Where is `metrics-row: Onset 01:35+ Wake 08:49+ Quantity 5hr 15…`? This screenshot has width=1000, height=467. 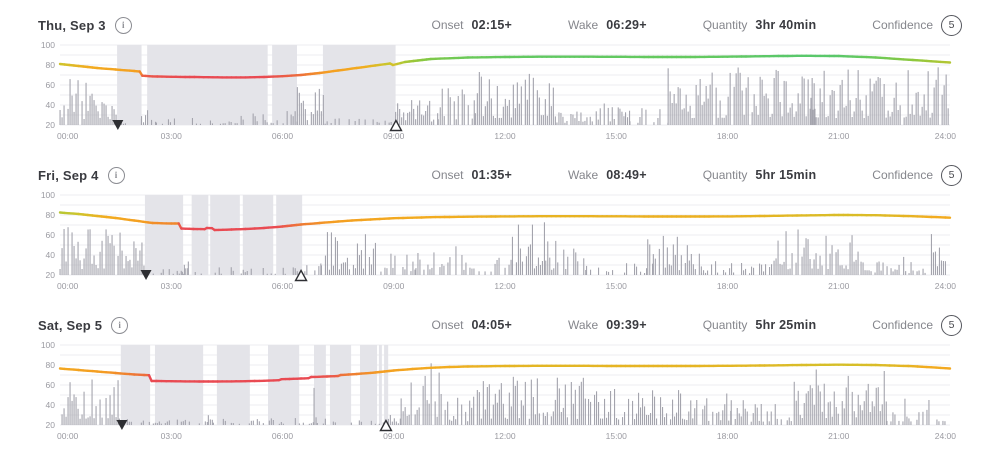
metrics-row: Onset 01:35+ Wake 08:49+ Quantity 5hr 15… is located at coordinates (697, 175).